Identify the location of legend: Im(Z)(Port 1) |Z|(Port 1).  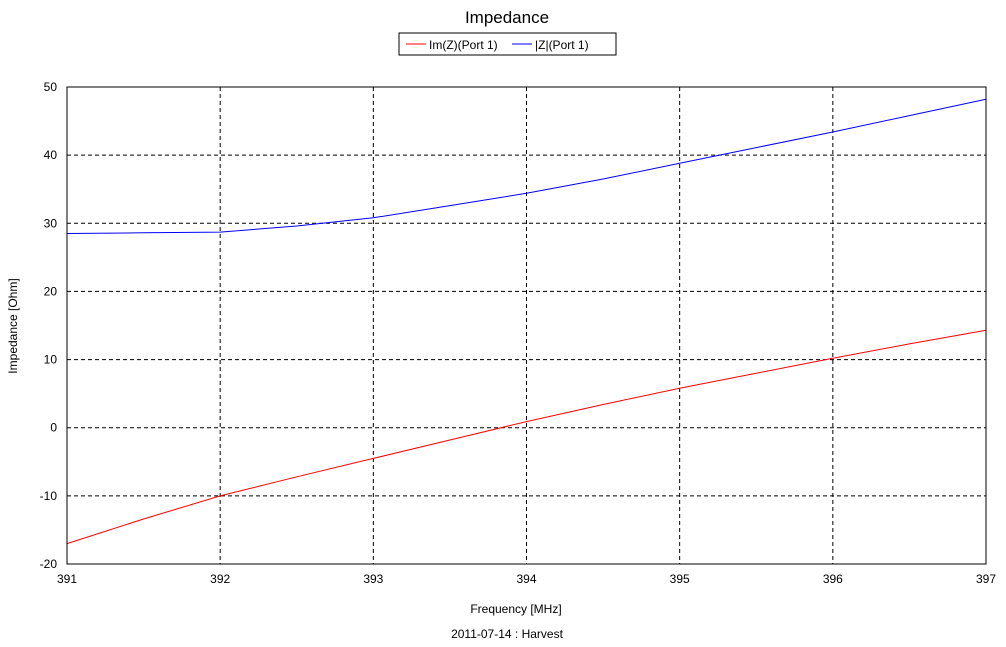
(507, 44).